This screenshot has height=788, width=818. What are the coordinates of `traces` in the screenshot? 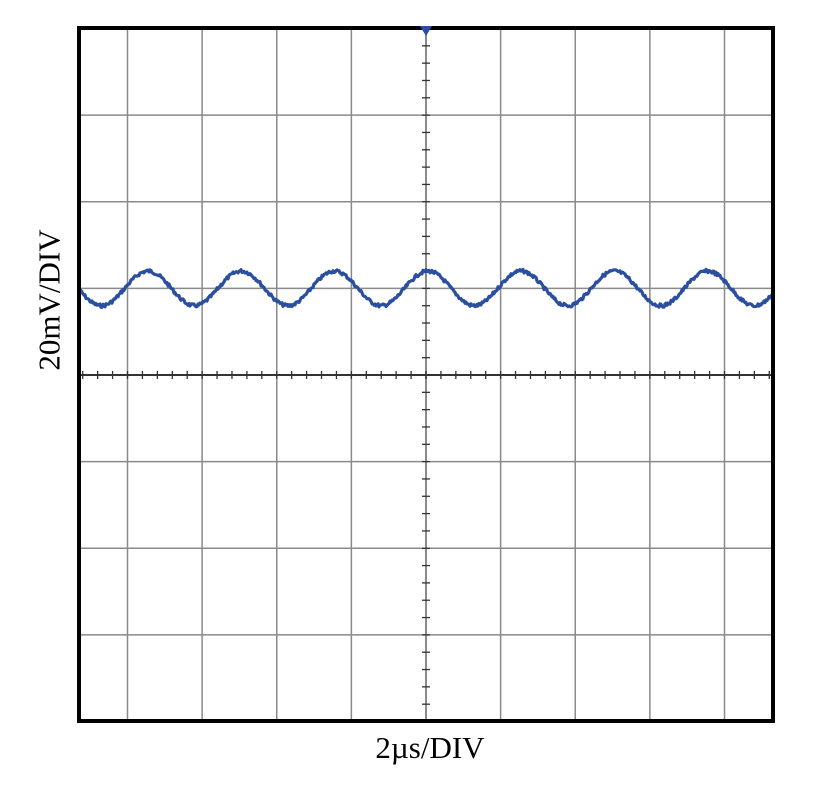 It's located at (425, 288).